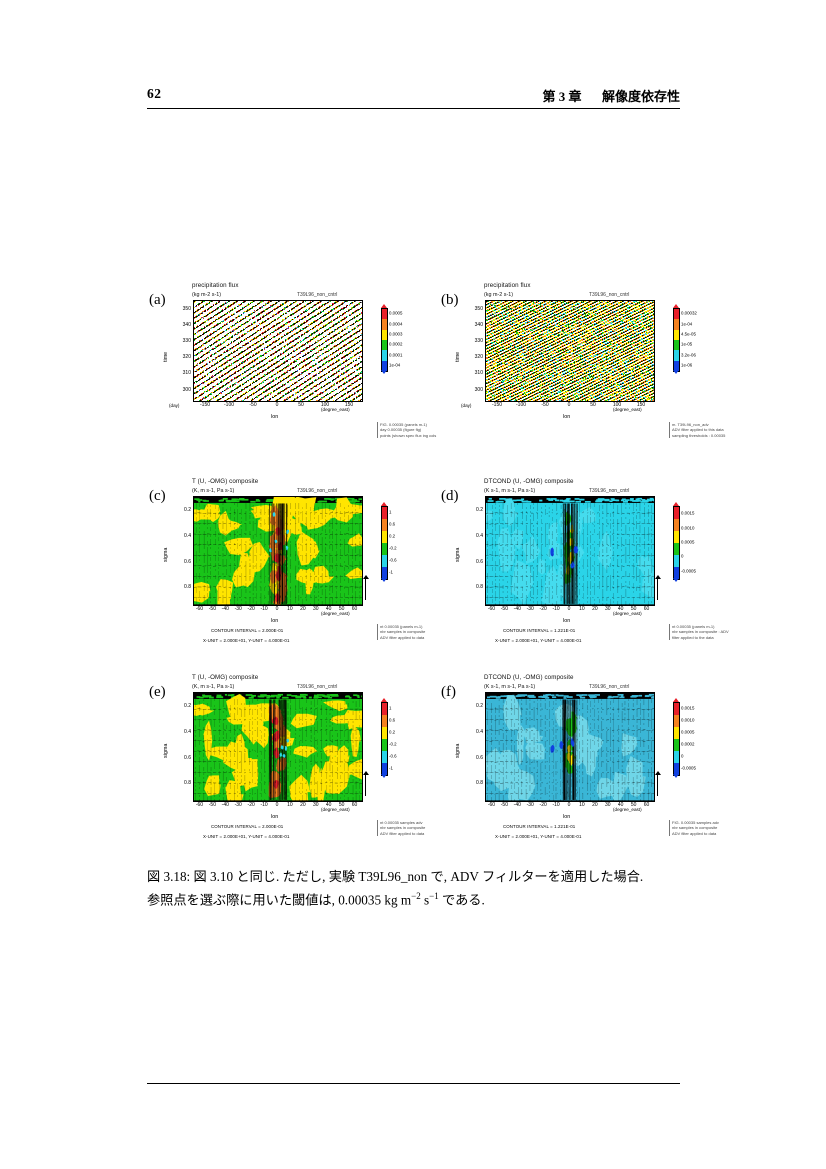 The width and height of the screenshot is (826, 1169). Describe the element at coordinates (478, 389) in the screenshot. I see `y-tick-label: 300` at that location.